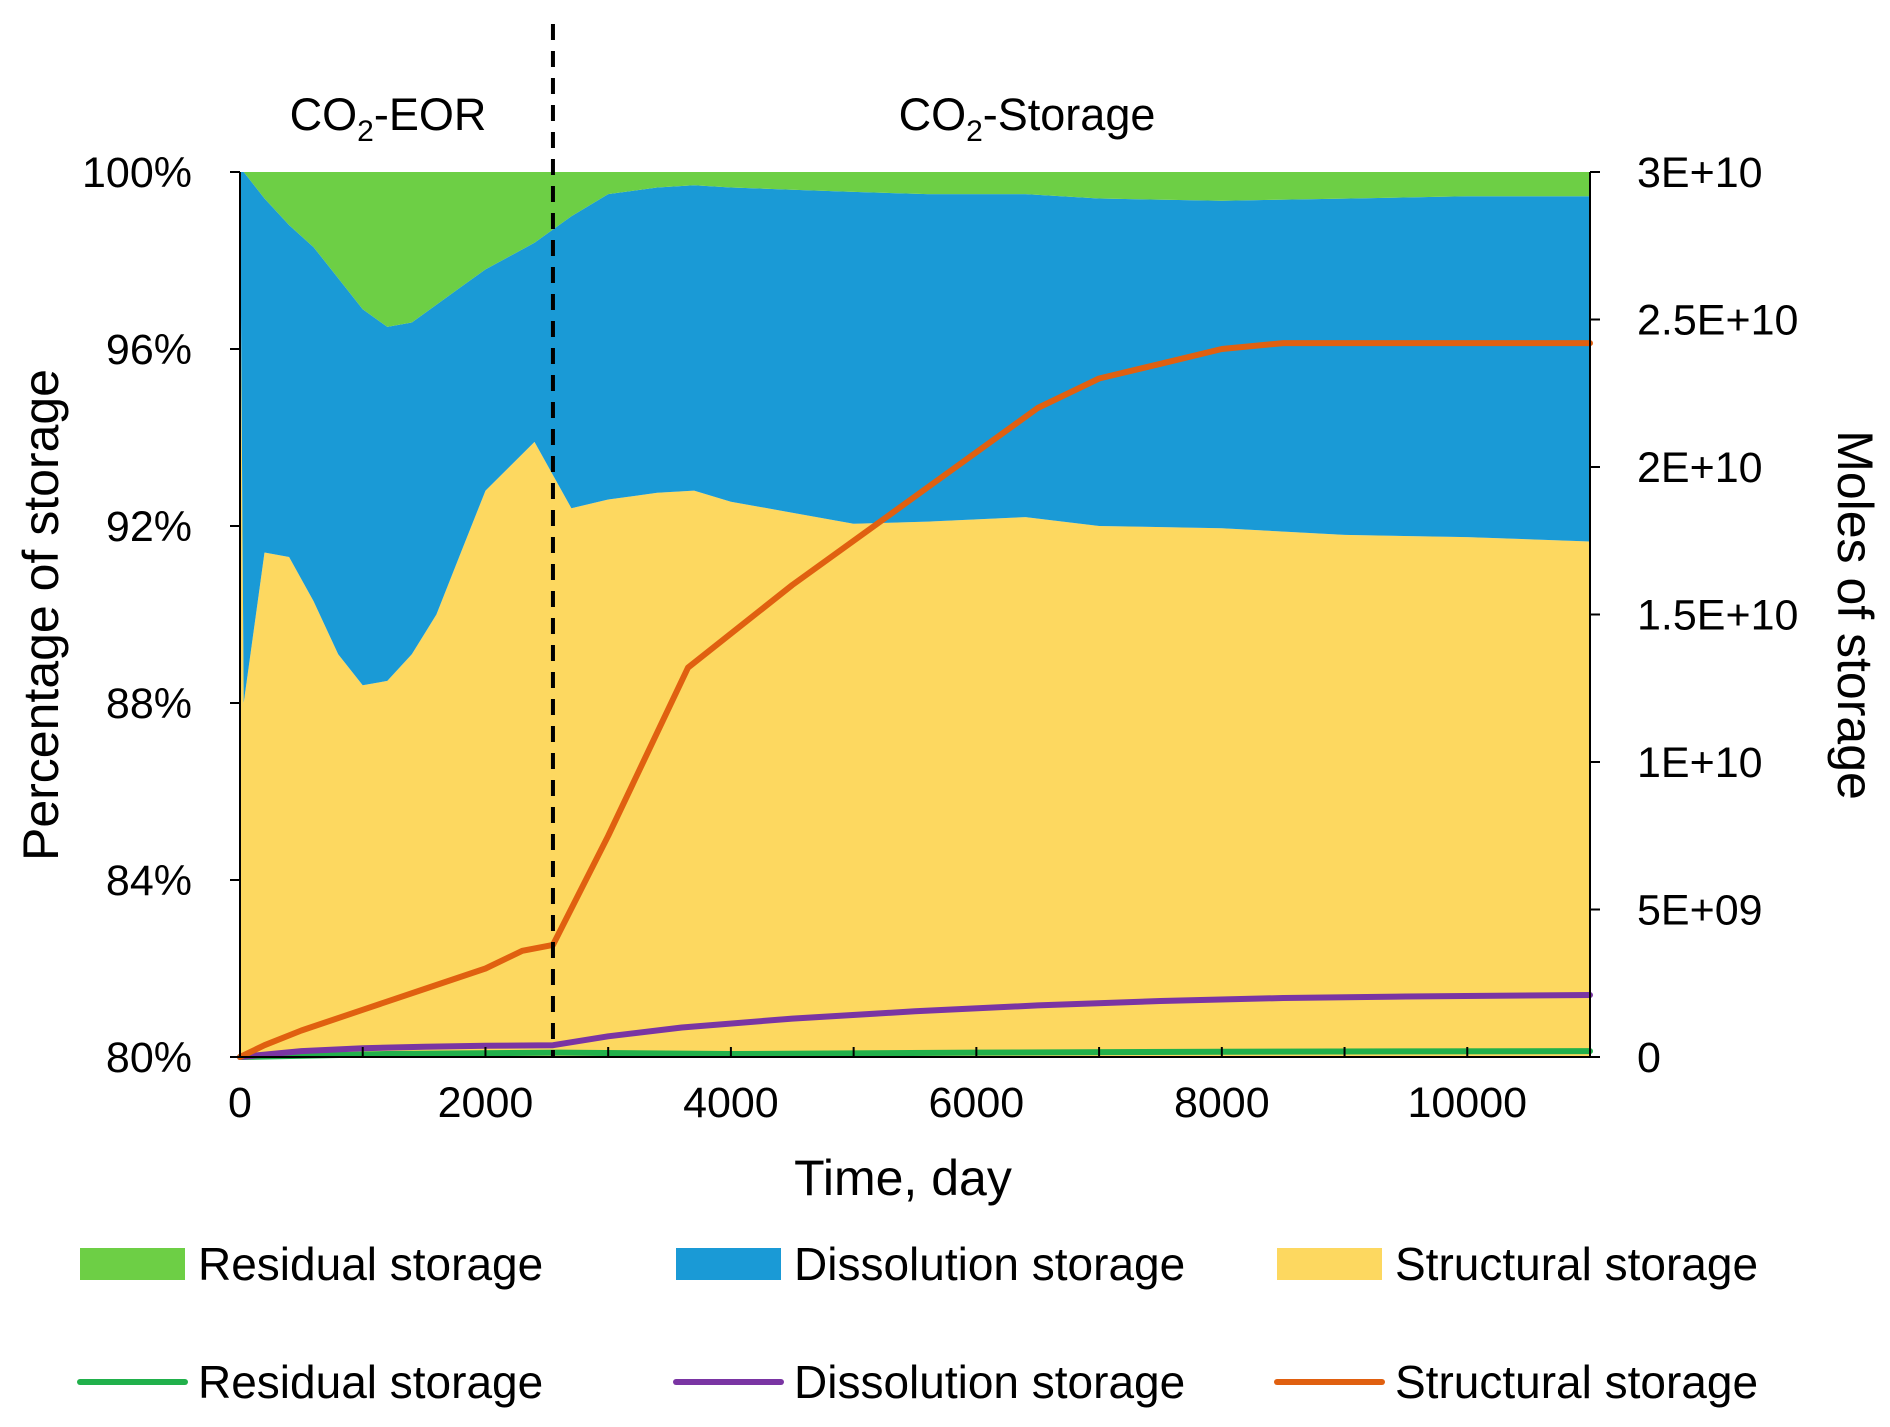  Describe the element at coordinates (132, 1264) in the screenshot. I see `legend-swatch-residual-storage-area` at that location.